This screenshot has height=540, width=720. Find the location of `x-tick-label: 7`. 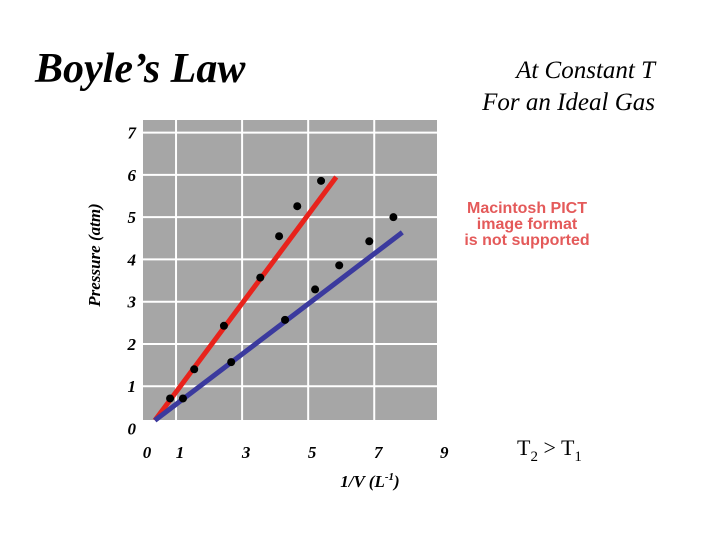

x-tick-label: 7 is located at coordinates (379, 452).